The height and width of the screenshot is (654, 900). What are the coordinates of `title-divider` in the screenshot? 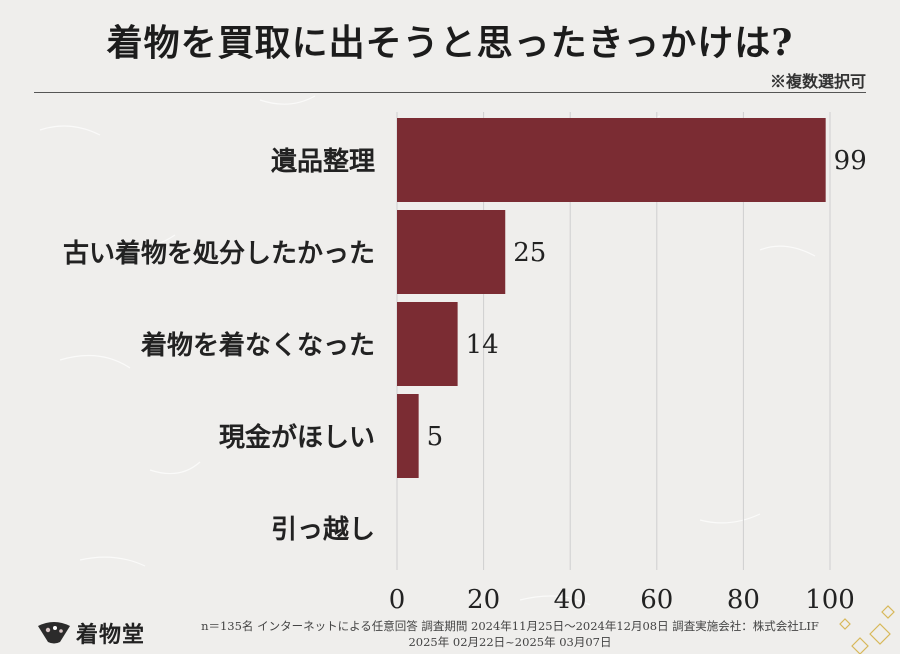 It's located at (450, 92).